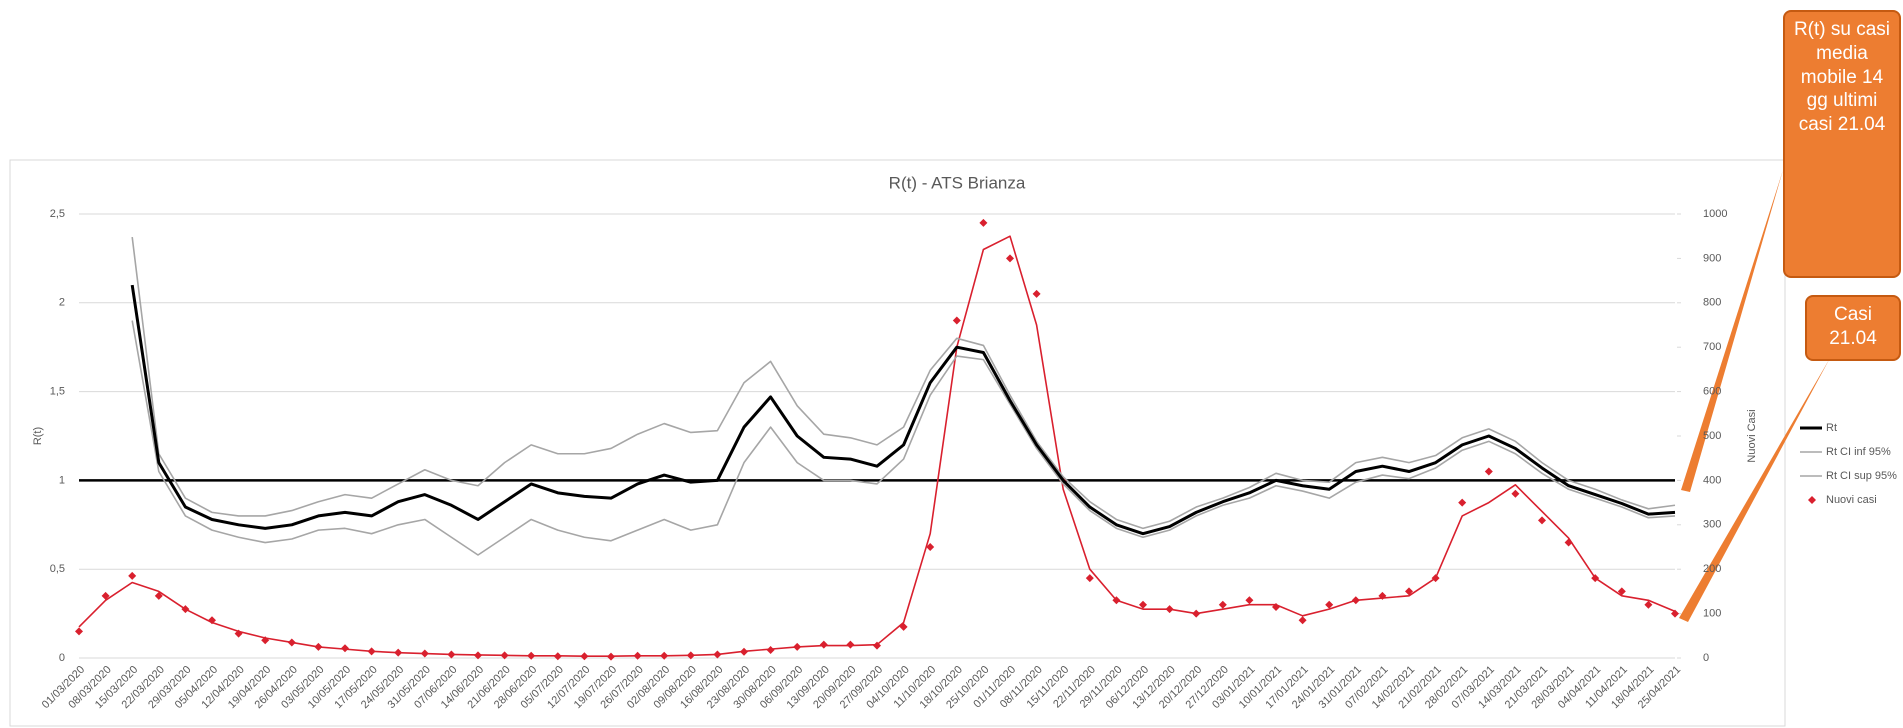 This screenshot has width=1903, height=728. Describe the element at coordinates (1752, 435) in the screenshot. I see `y2-axis-title: Nuovi Casi` at that location.